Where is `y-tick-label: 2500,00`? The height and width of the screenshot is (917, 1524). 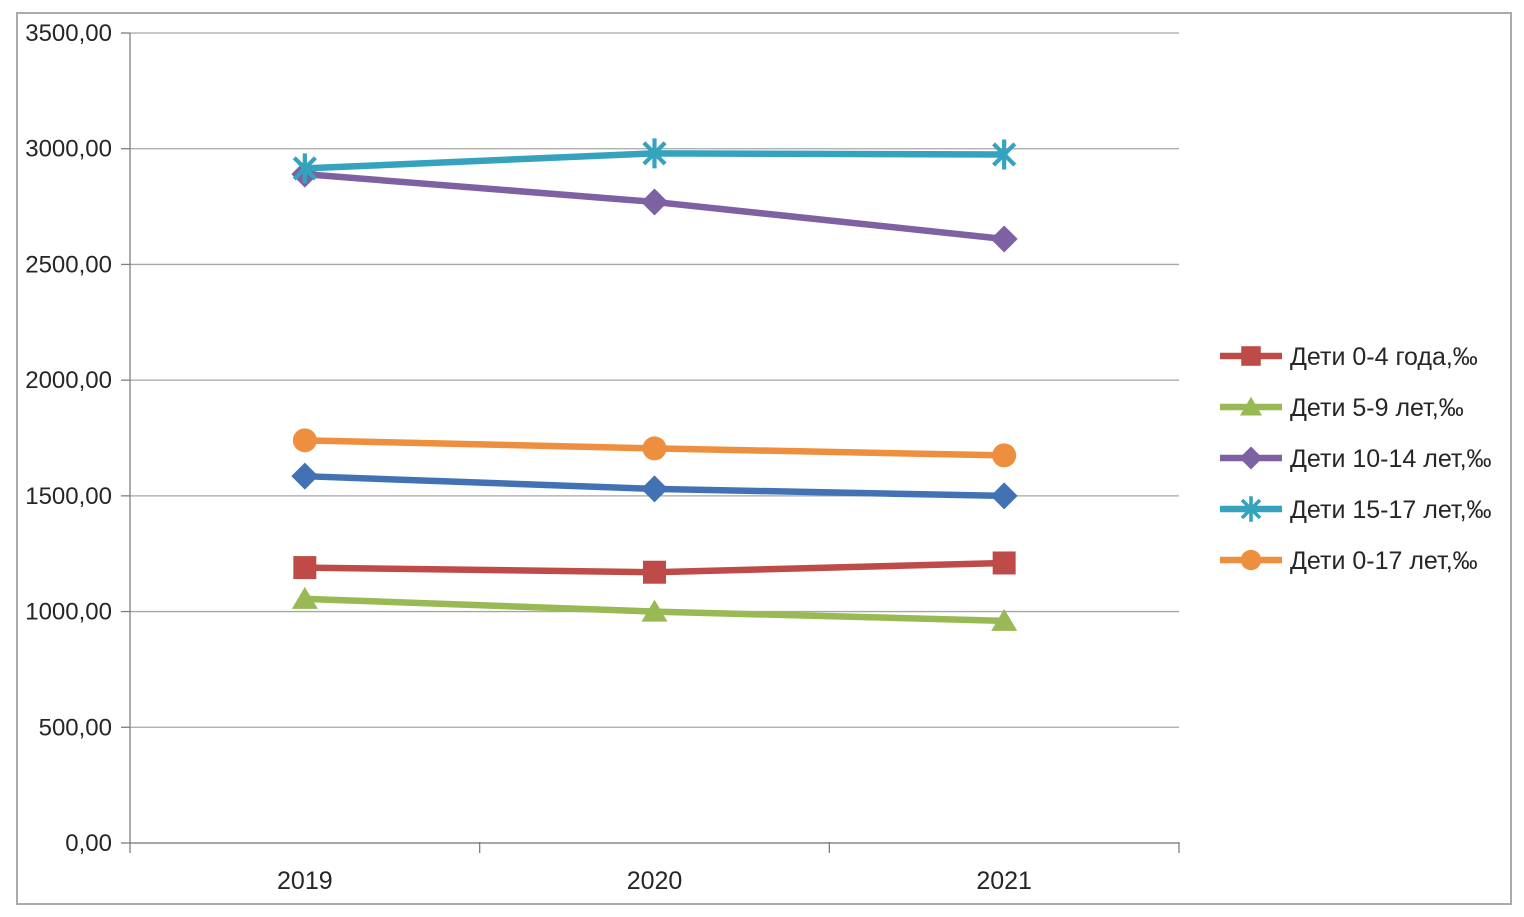 y-tick-label: 2500,00 is located at coordinates (68, 264).